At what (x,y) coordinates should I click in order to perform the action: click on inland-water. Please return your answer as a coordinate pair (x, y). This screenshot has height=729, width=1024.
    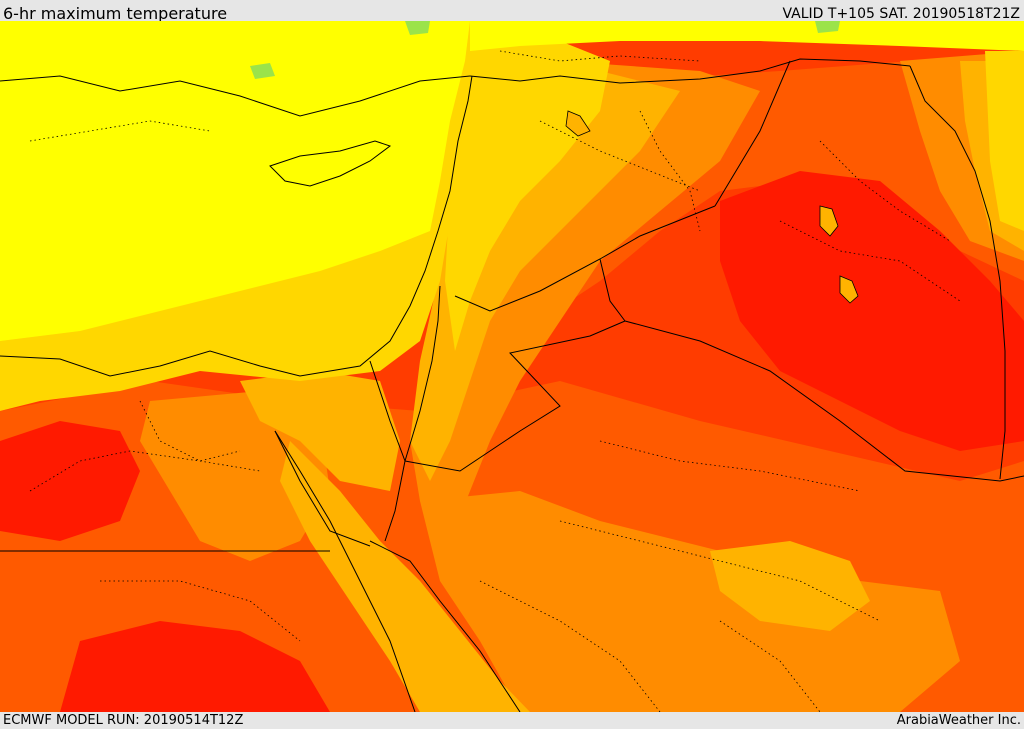
    Looking at the image, I should click on (712, 207).